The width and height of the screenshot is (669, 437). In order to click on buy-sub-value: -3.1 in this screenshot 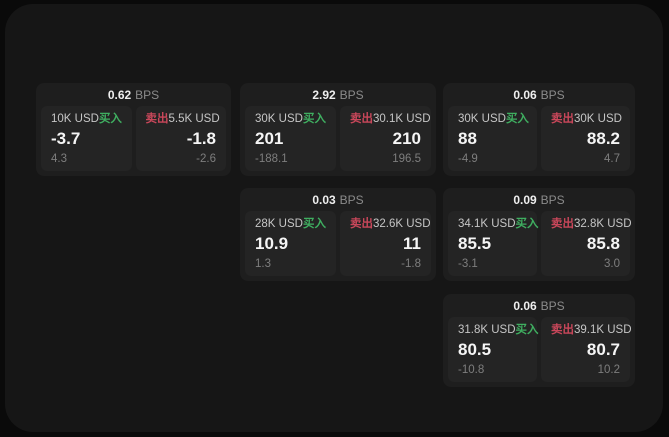, I will do `click(468, 264)`.